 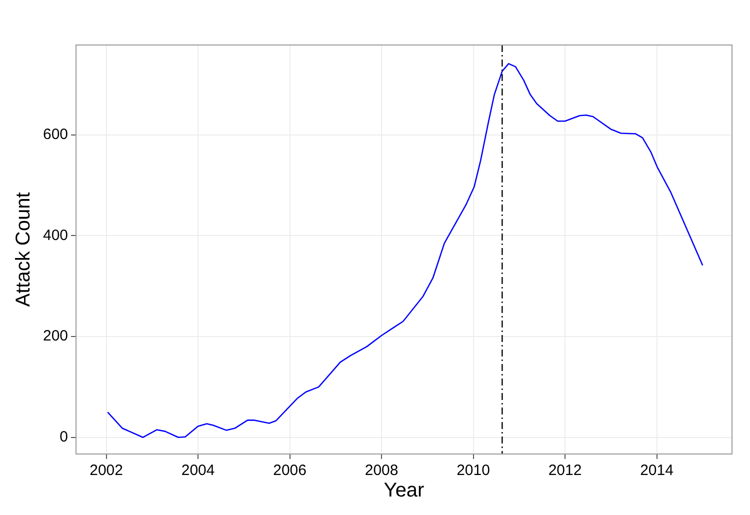 I want to click on y-tick-label: 0, so click(x=64, y=437).